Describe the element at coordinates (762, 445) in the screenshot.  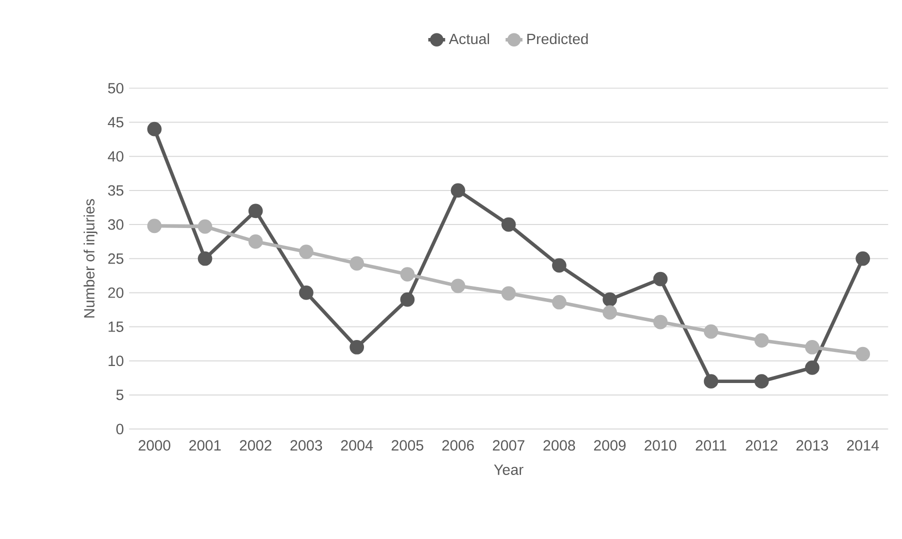
I see `x-tick-label: 2012` at that location.